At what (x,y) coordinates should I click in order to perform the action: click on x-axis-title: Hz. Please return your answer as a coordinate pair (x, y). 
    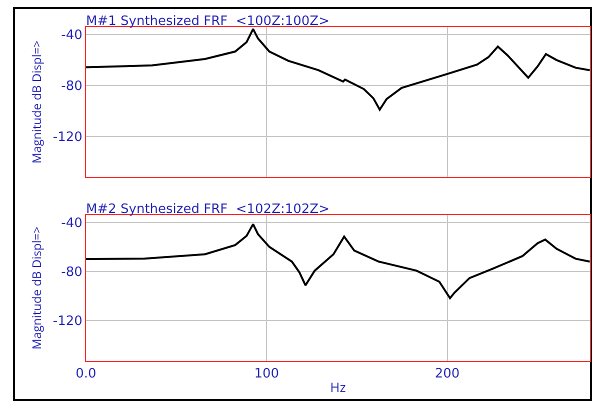
    Looking at the image, I should click on (338, 387).